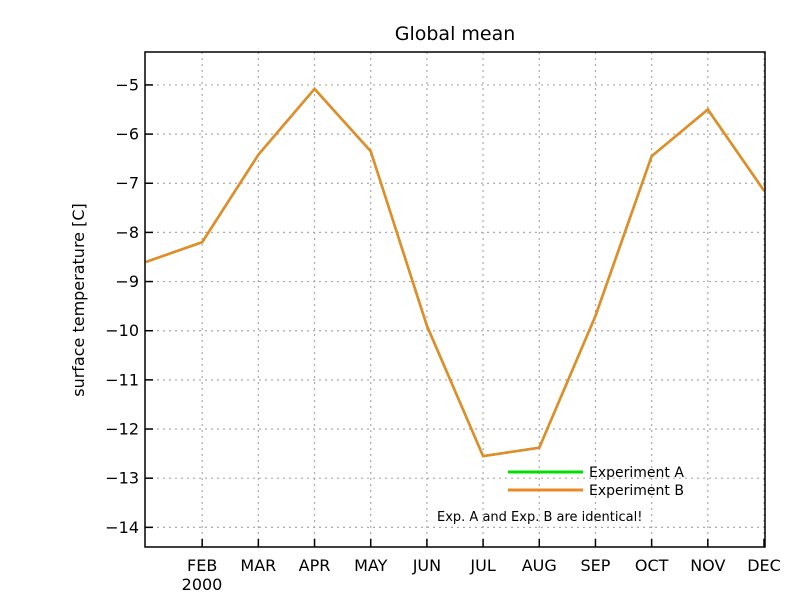  What do you see at coordinates (122, 478) in the screenshot?
I see `y-tick-label: −13` at bounding box center [122, 478].